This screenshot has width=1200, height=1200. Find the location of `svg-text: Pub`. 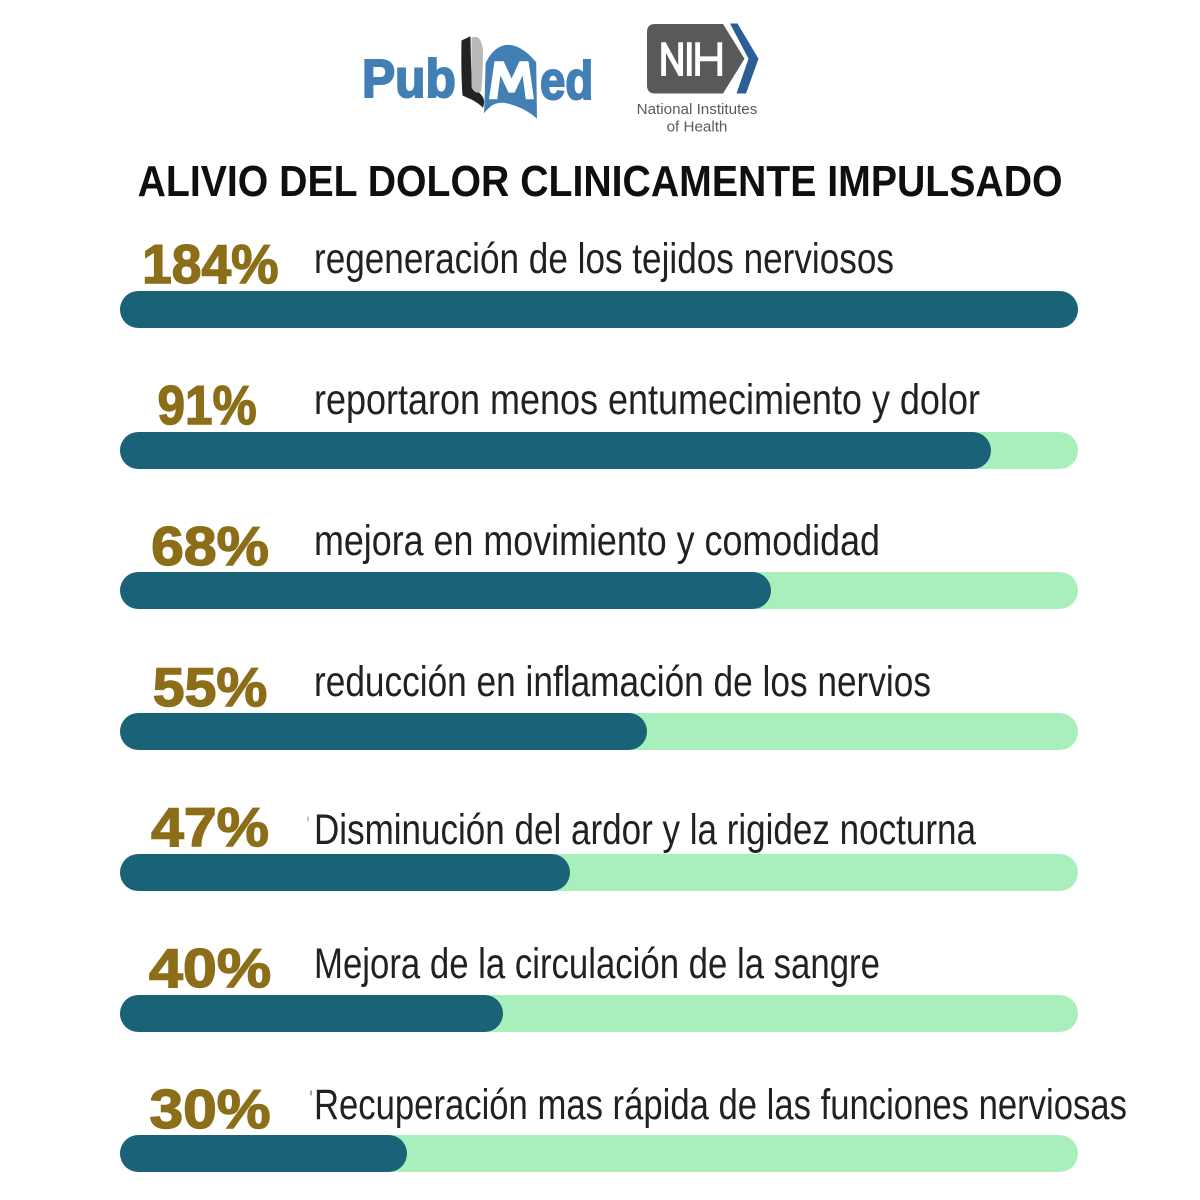

svg-text: Pub is located at coordinates (409, 78).